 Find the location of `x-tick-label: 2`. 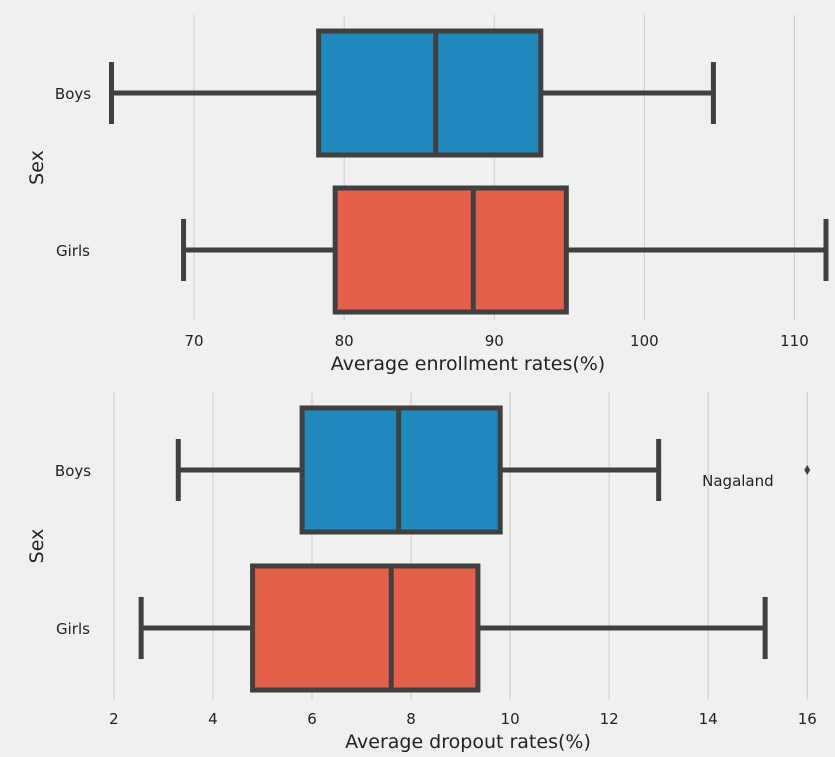

x-tick-label: 2 is located at coordinates (114, 719).